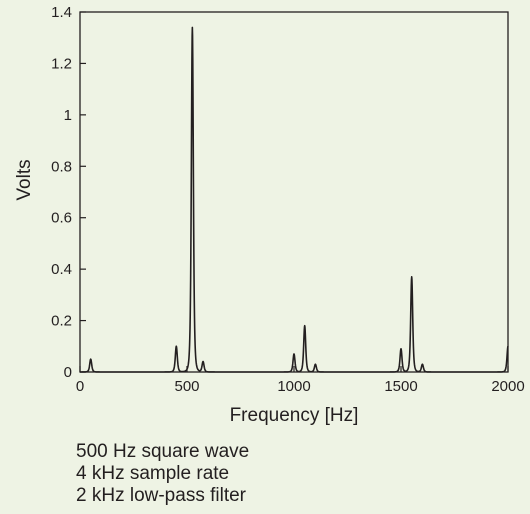 The image size is (530, 514). What do you see at coordinates (68, 192) in the screenshot?
I see `y-axis: 0 0.2 0.4 0.6 0.8 1 1.2 1.4` at bounding box center [68, 192].